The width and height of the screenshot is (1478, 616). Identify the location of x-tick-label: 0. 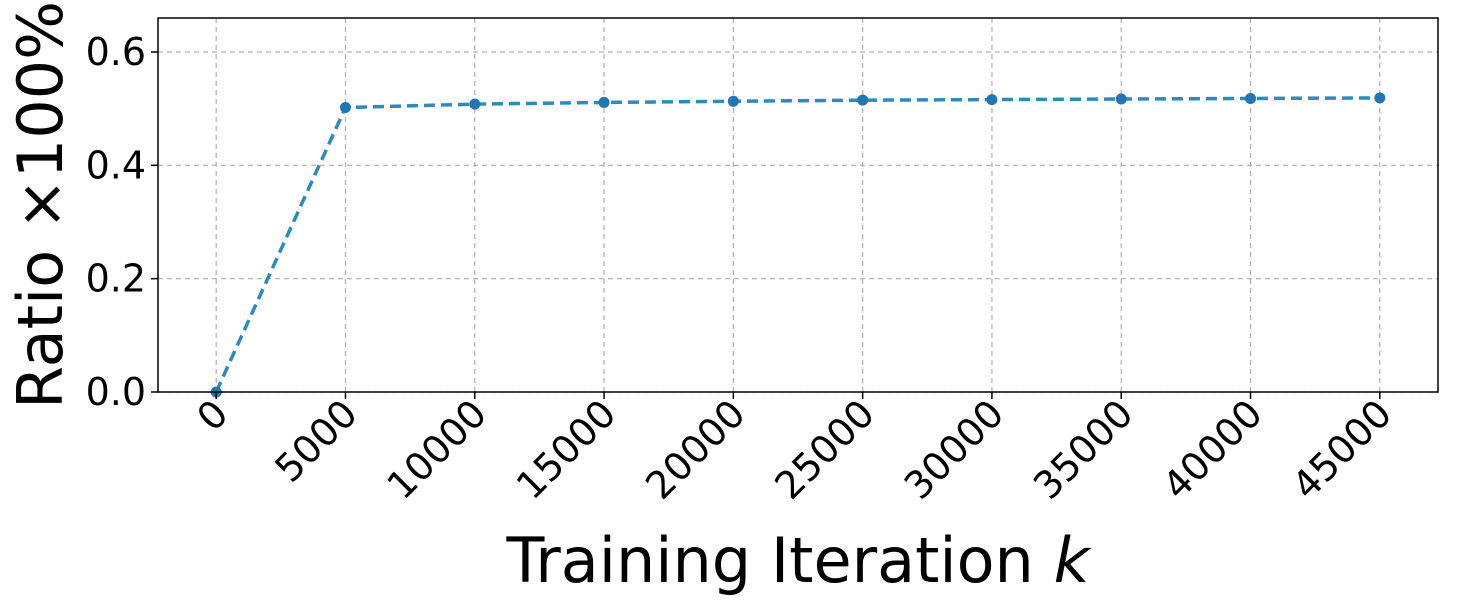
(212, 415).